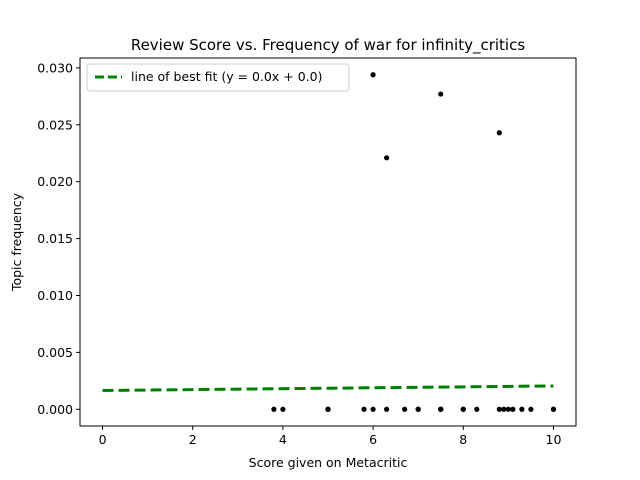  I want to click on x-tick-label: 10, so click(554, 439).